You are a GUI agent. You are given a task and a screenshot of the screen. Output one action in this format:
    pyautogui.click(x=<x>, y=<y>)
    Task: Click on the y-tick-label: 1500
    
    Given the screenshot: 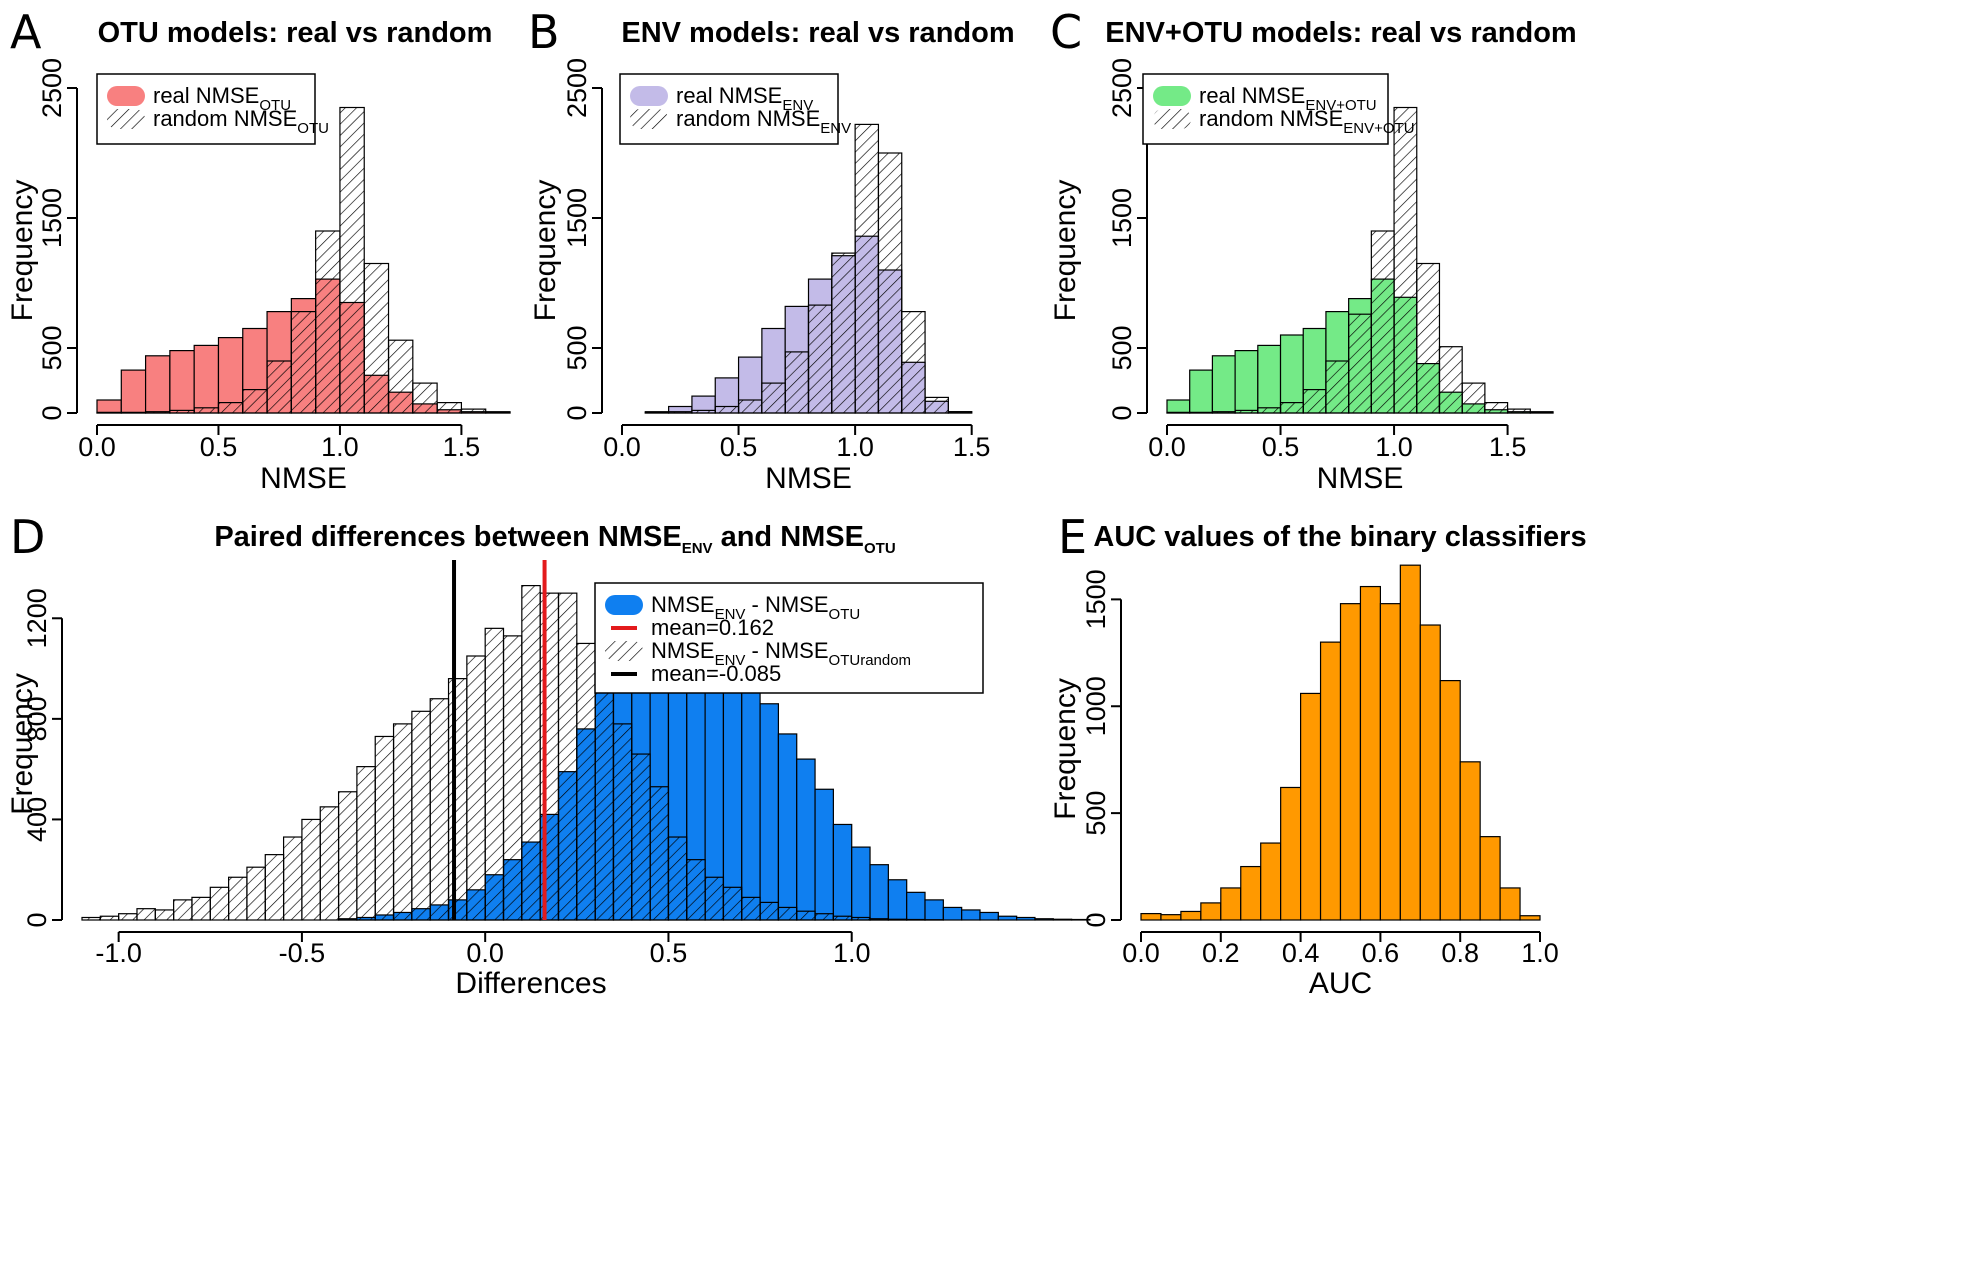 What is the action you would take?
    pyautogui.click(x=52, y=218)
    